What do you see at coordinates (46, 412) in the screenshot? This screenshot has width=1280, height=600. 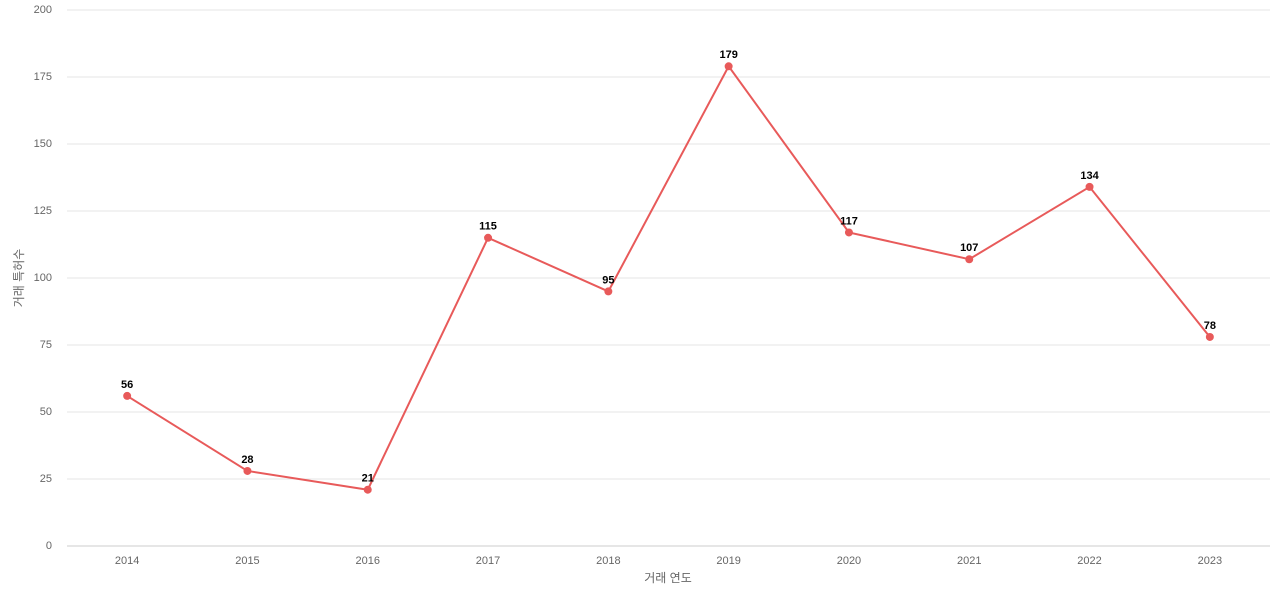 I see `y-tick-label: 50` at bounding box center [46, 412].